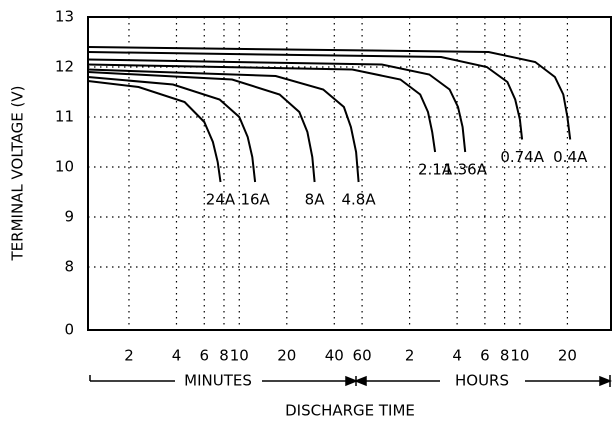  I want to click on minutes-label: MINUTES, so click(218, 381).